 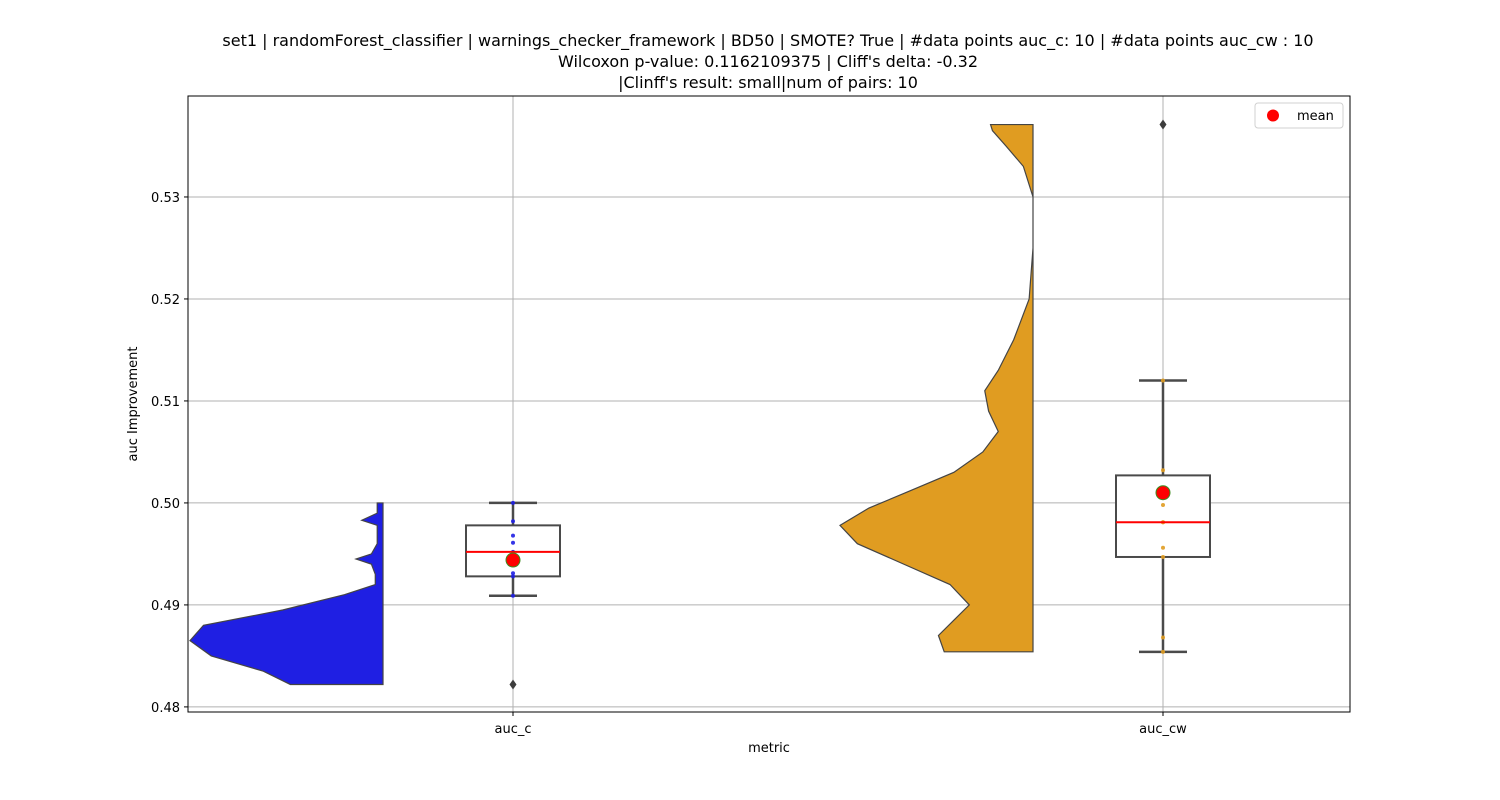 What do you see at coordinates (165, 708) in the screenshot?
I see `y-tick-label: 0.48` at bounding box center [165, 708].